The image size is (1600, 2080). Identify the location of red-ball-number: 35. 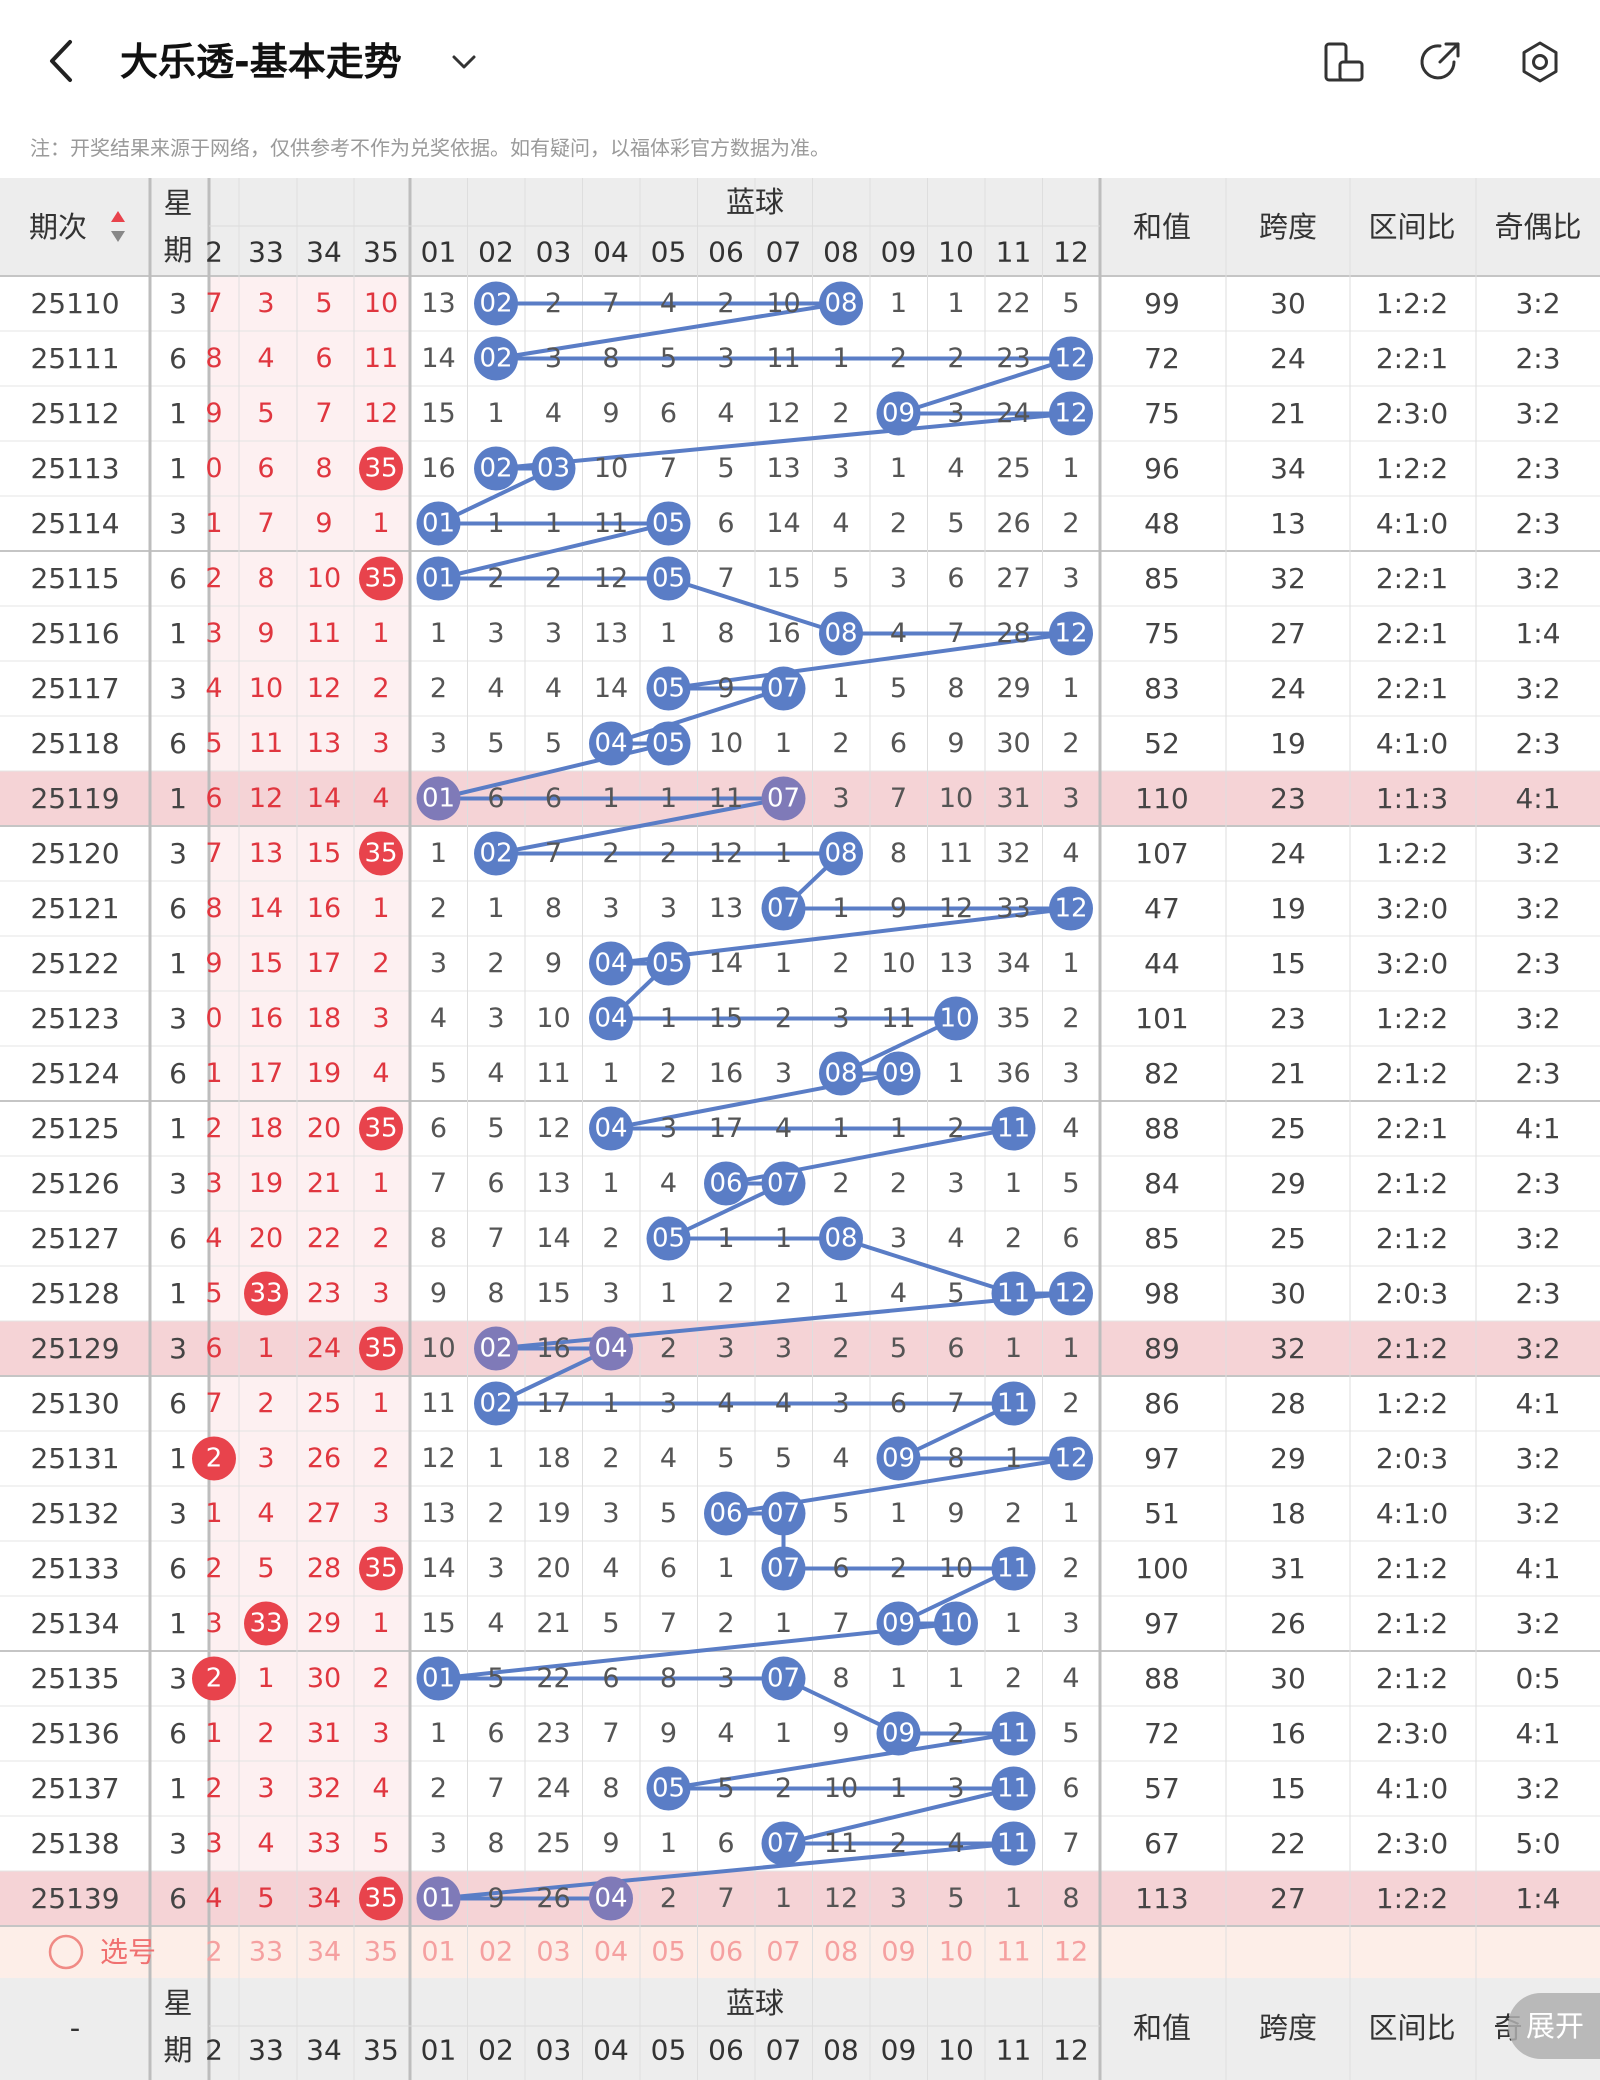
(380, 1129).